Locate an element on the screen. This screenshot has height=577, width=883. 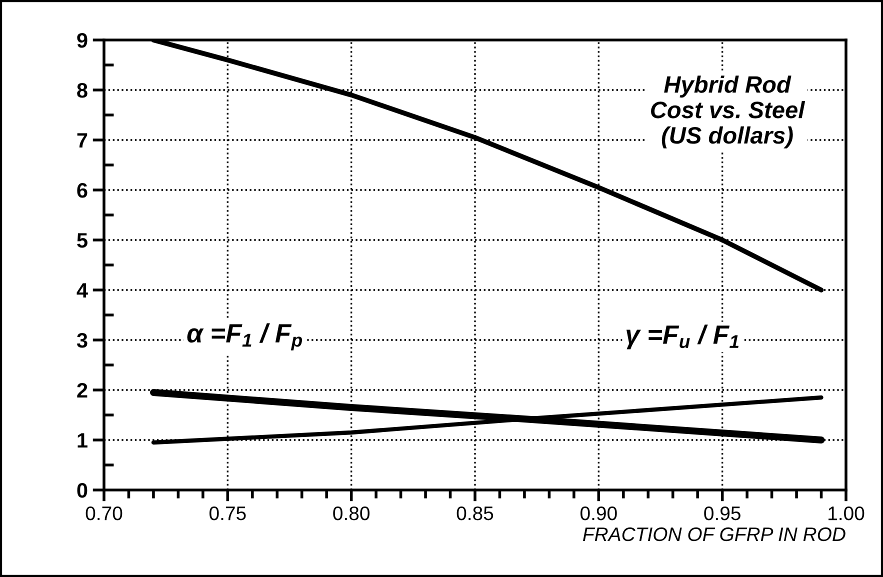
text: γ =F$_{u}$ / F$_{1}$ is located at coordinates (682, 337).